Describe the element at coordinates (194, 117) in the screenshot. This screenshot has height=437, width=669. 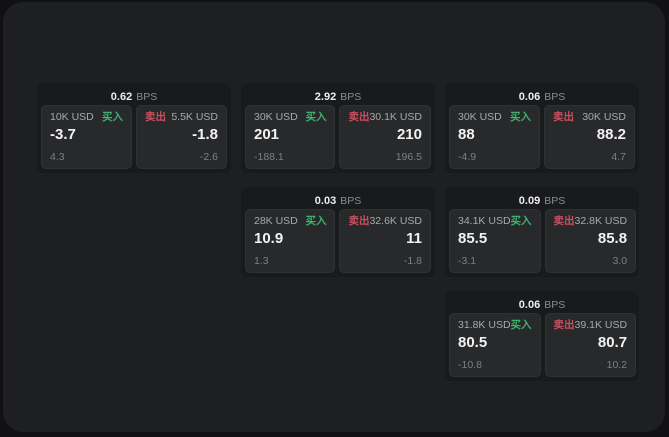
I see `sell-amount: 5.5K USD` at that location.